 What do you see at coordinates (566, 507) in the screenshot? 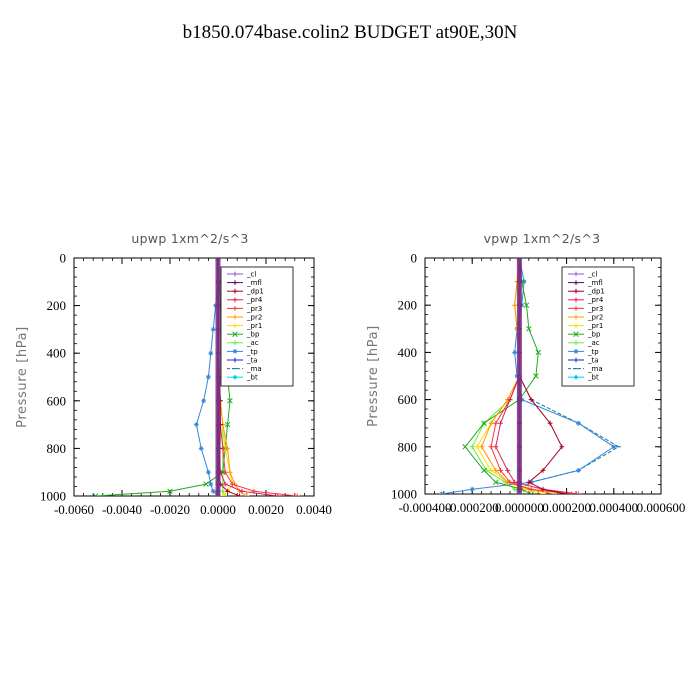
I see `x-tick-label: 0.000200` at bounding box center [566, 507].